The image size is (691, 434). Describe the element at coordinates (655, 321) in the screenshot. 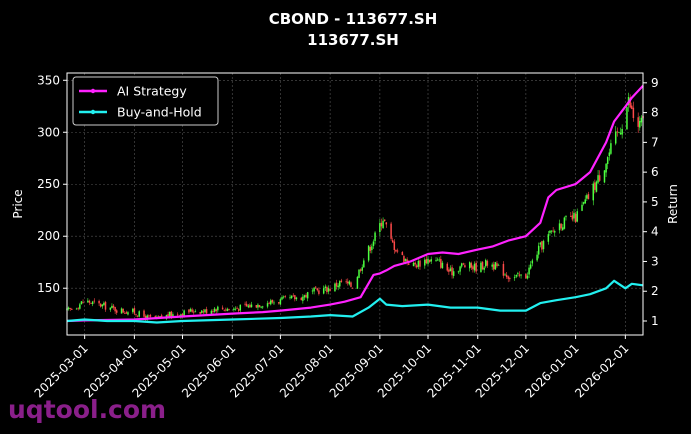

I see `return-tick-label: 1` at that location.